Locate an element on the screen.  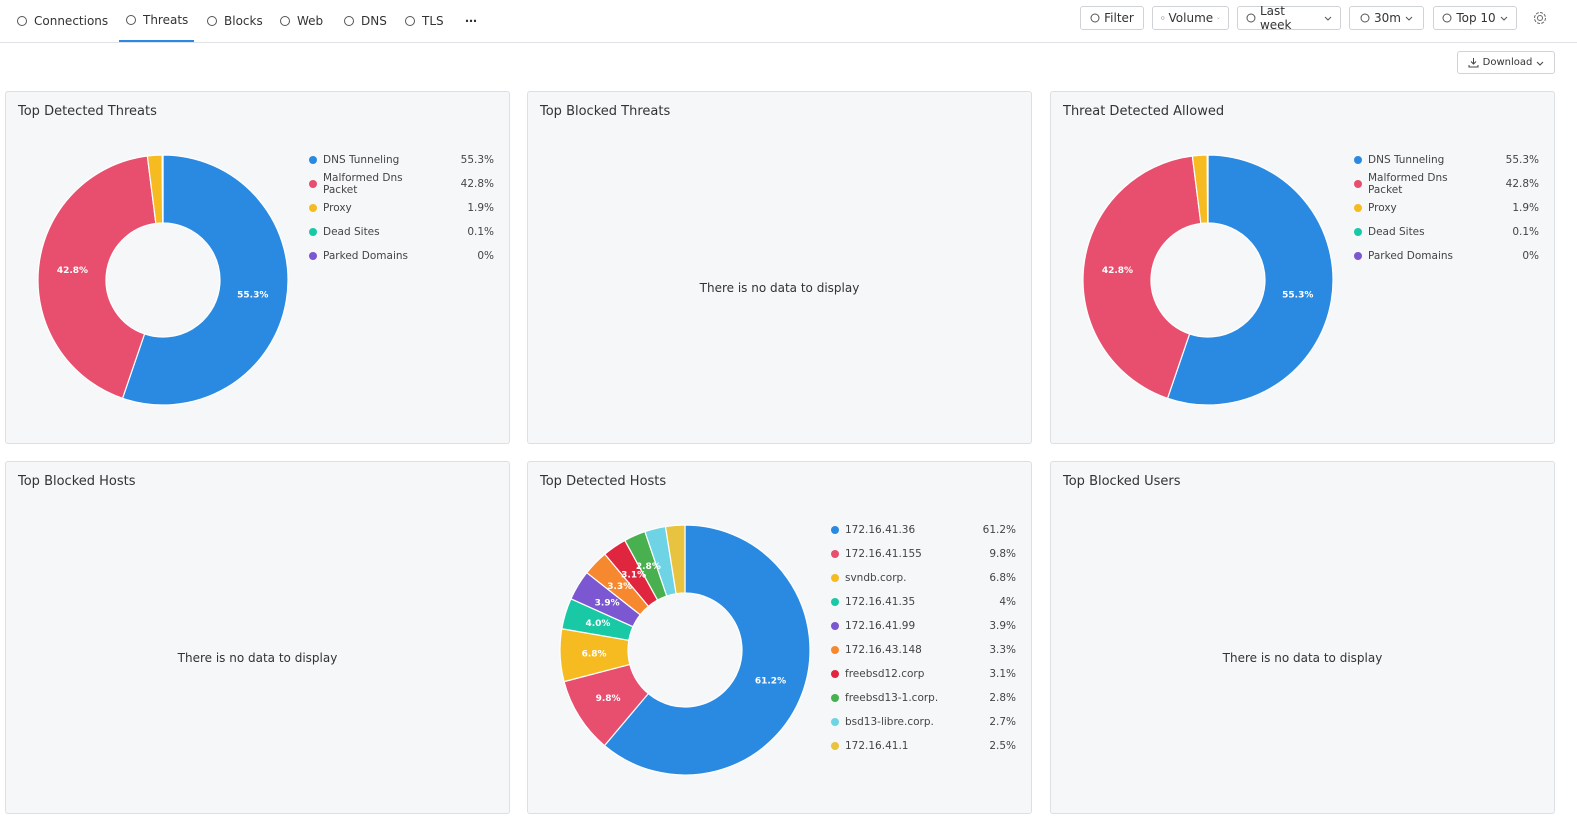
toolbar-button: Last week is located at coordinates (1289, 18).